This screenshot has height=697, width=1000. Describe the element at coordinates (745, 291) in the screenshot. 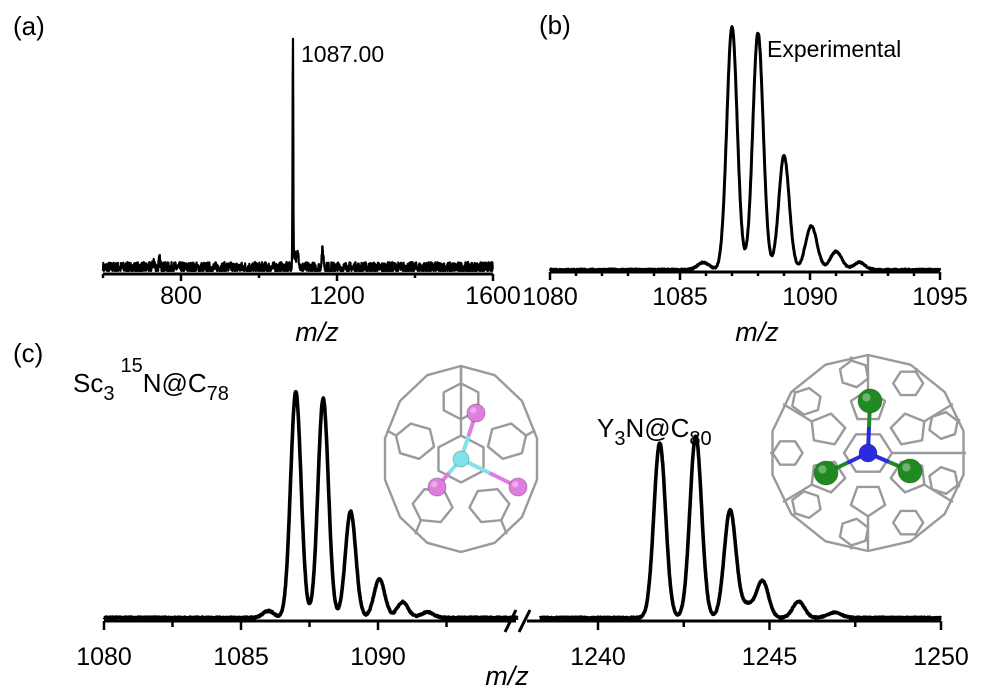

I see `x-ticks-b: 1080 1085 1090 1095` at that location.